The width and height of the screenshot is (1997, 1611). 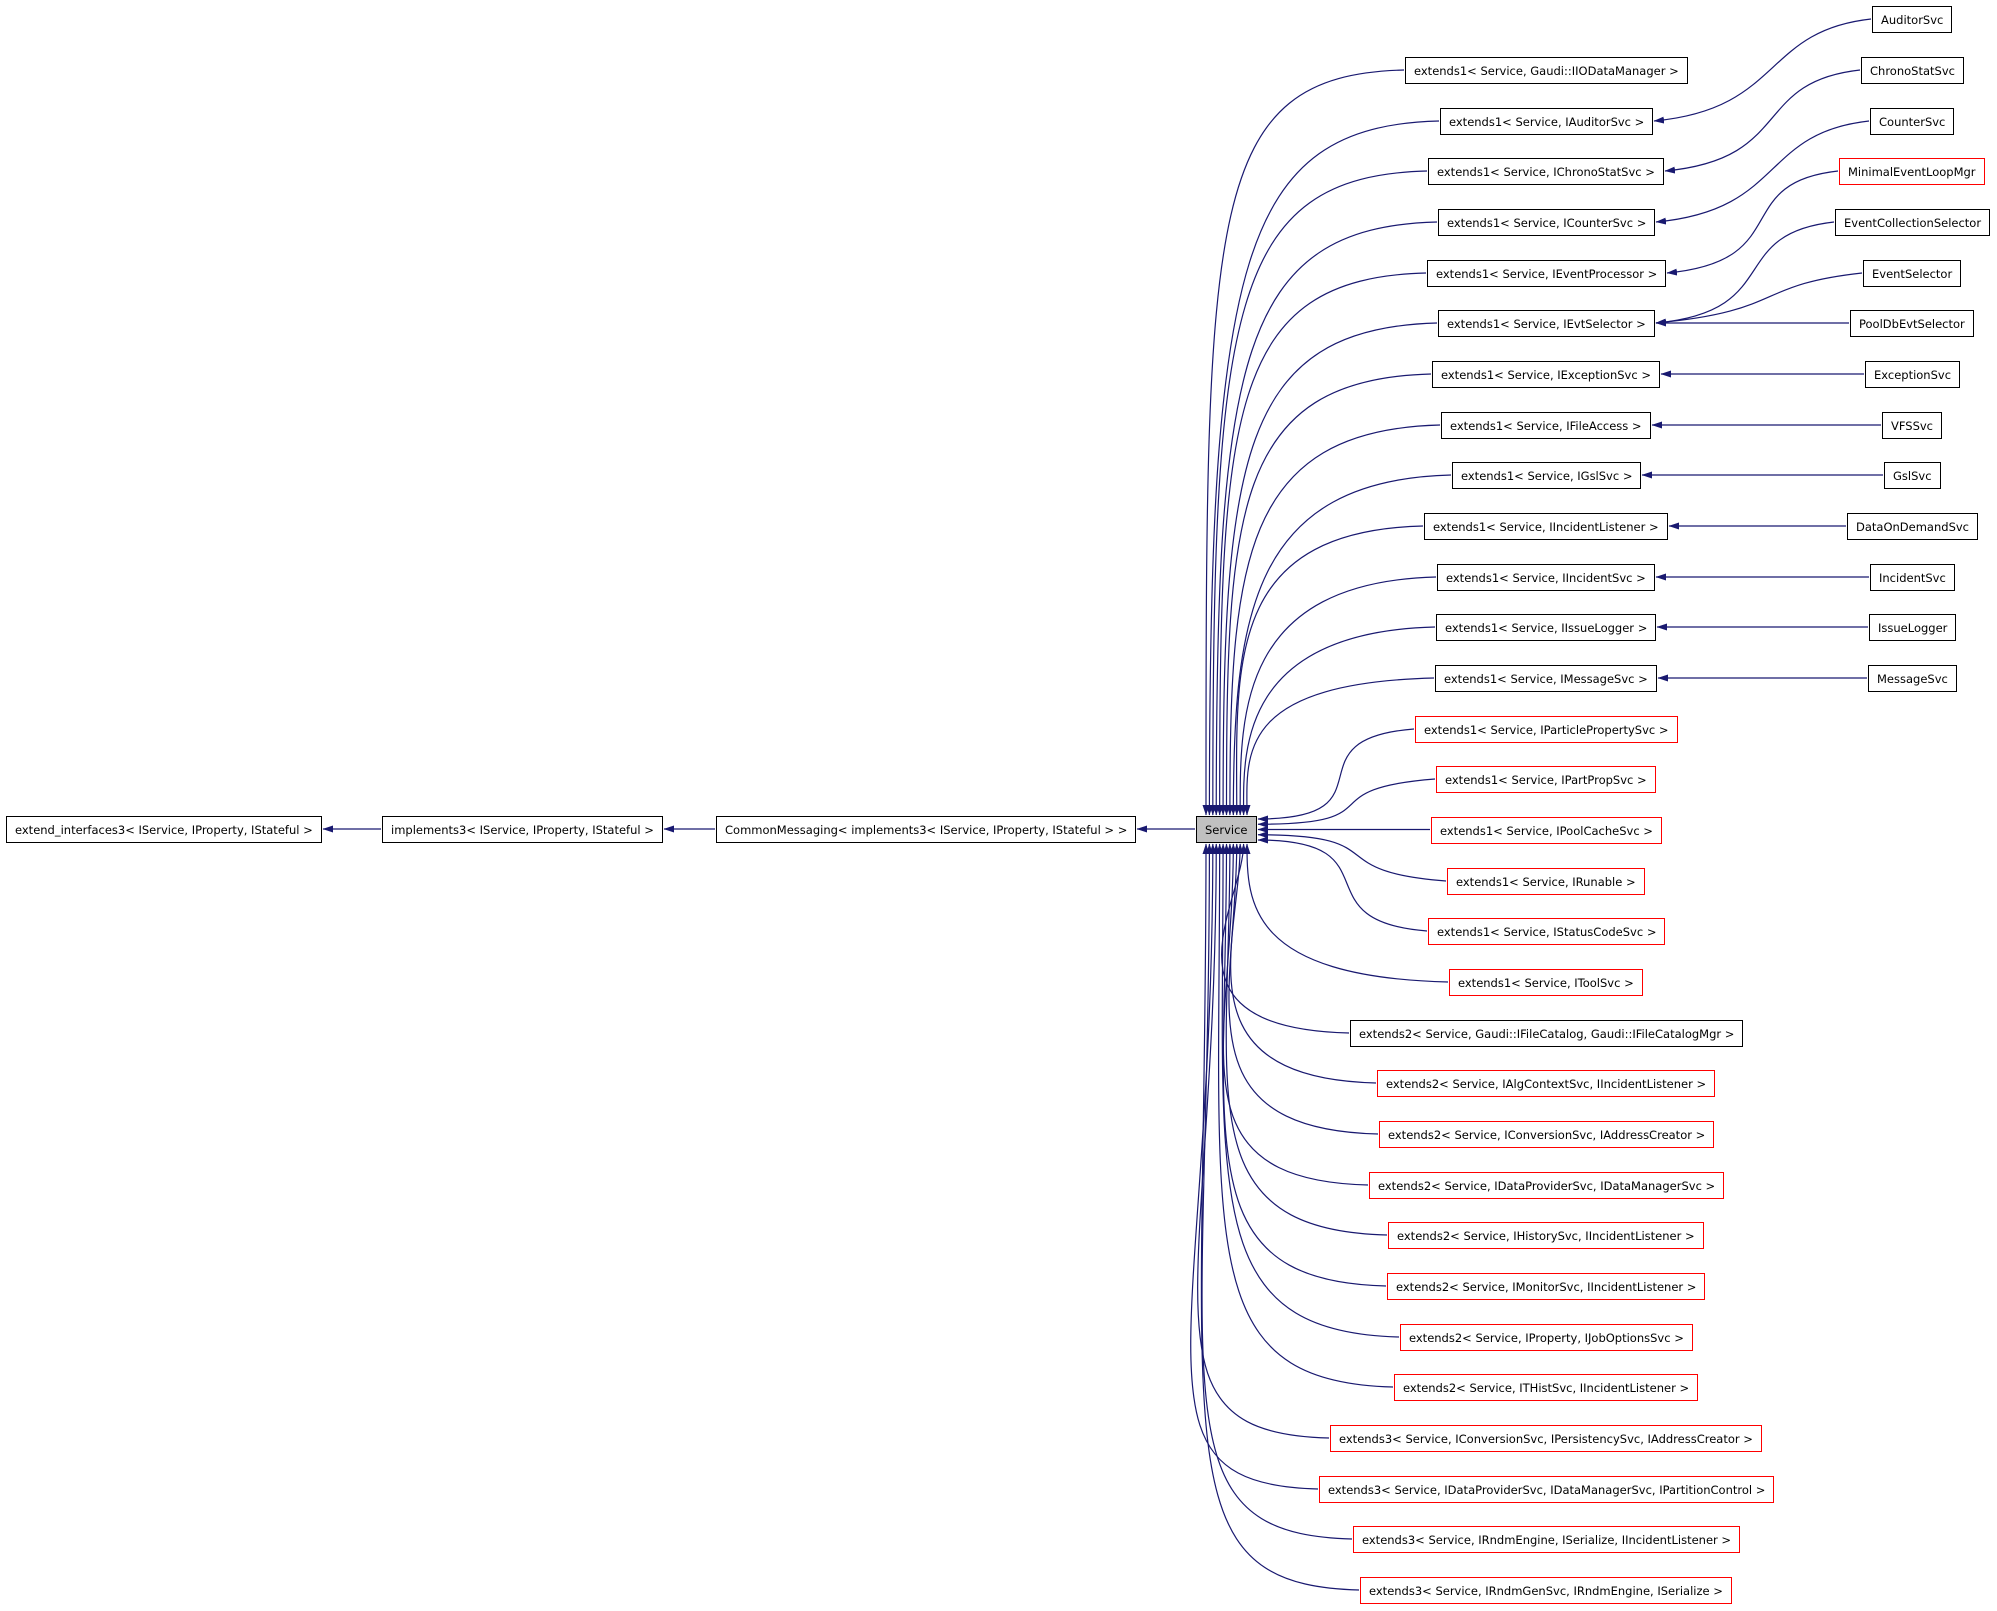 What do you see at coordinates (1912, 577) in the screenshot?
I see `class-box-incidentsvc: IncidentSvc` at bounding box center [1912, 577].